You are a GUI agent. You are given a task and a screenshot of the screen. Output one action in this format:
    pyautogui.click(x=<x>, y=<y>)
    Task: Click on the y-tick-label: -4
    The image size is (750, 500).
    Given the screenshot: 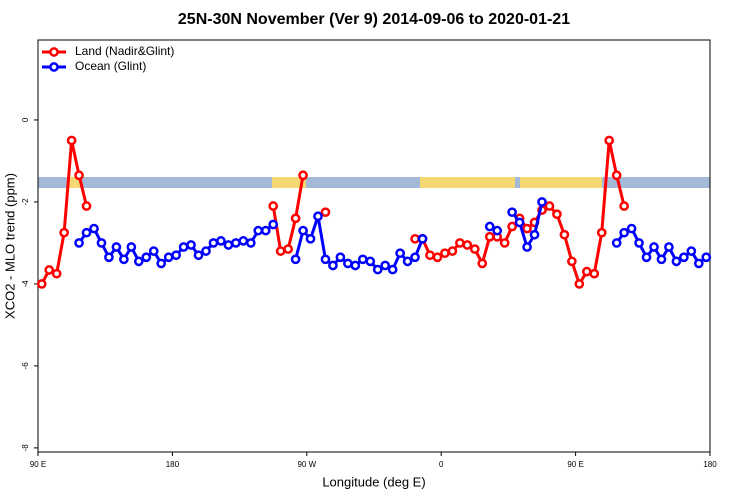 What is the action you would take?
    pyautogui.click(x=25, y=284)
    